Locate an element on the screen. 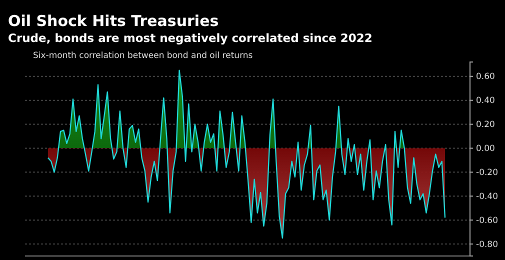  chart-subtitle: Crude, bonds are most negatively correlated since 2022 is located at coordinates (190, 38).